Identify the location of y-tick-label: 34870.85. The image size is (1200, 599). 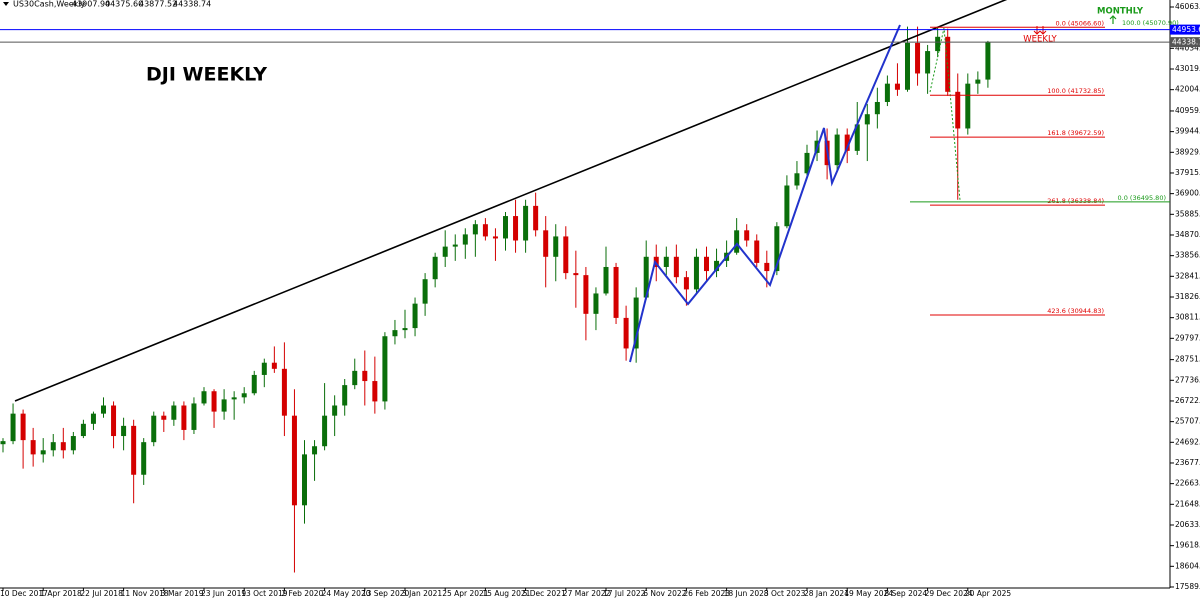
(1187, 234).